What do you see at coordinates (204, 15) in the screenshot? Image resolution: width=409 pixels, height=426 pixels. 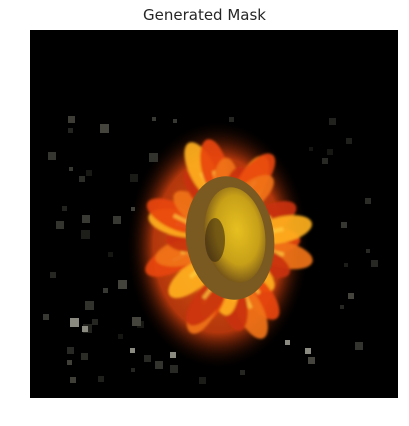 I see `figure-title: Generated Mask` at bounding box center [204, 15].